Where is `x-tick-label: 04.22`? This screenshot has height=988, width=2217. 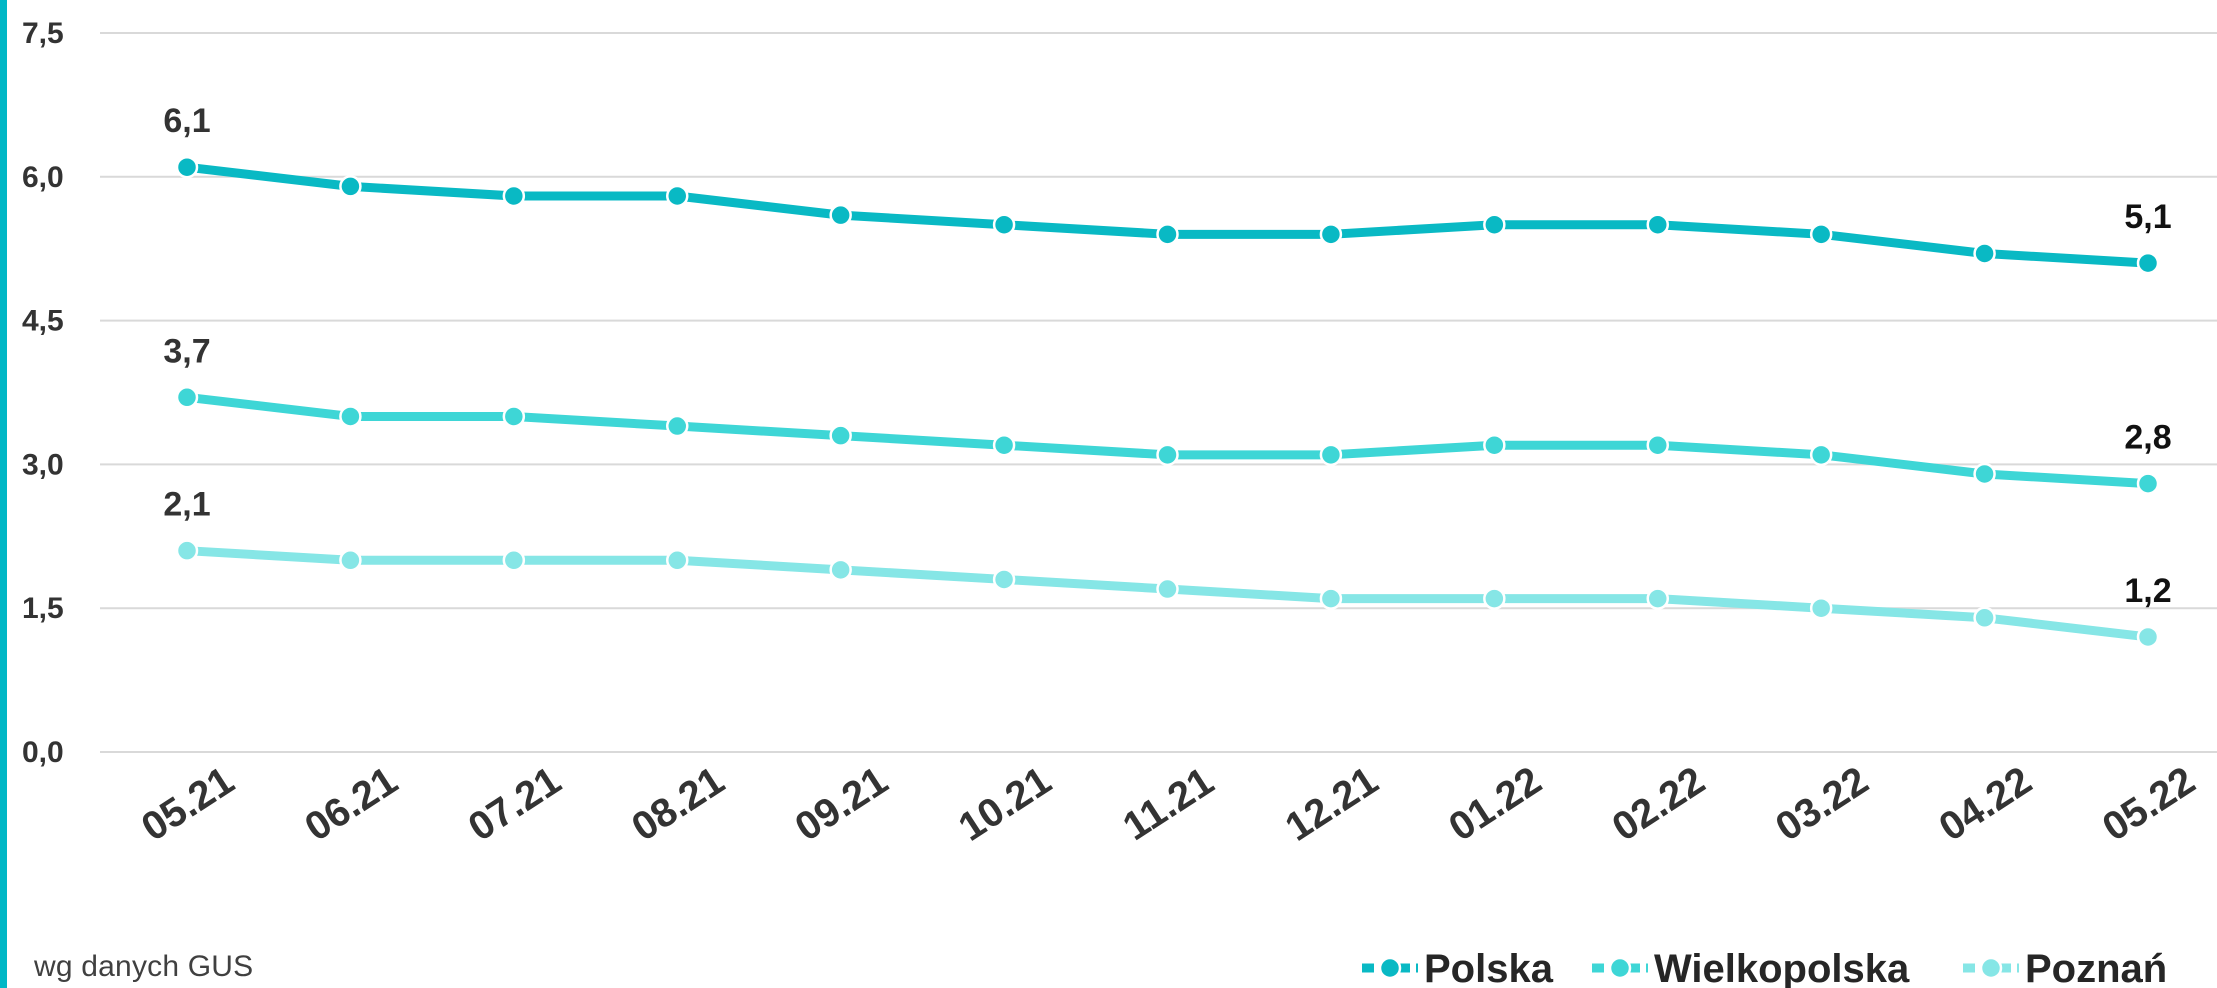
x-tick-label: 04.22 is located at coordinates (1986, 803).